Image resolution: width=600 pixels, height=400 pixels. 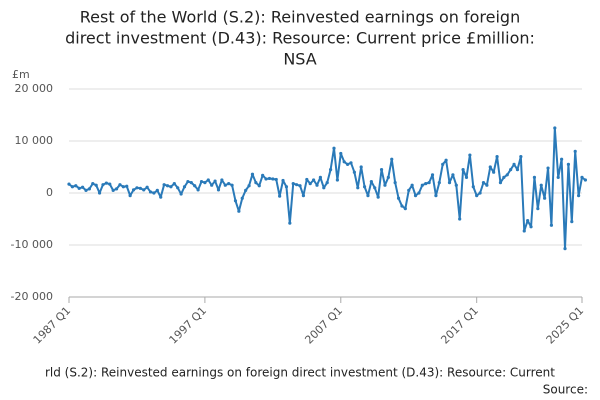 What do you see at coordinates (565, 325) in the screenshot?
I see `x-tick-label: 2025 Q1` at bounding box center [565, 325].